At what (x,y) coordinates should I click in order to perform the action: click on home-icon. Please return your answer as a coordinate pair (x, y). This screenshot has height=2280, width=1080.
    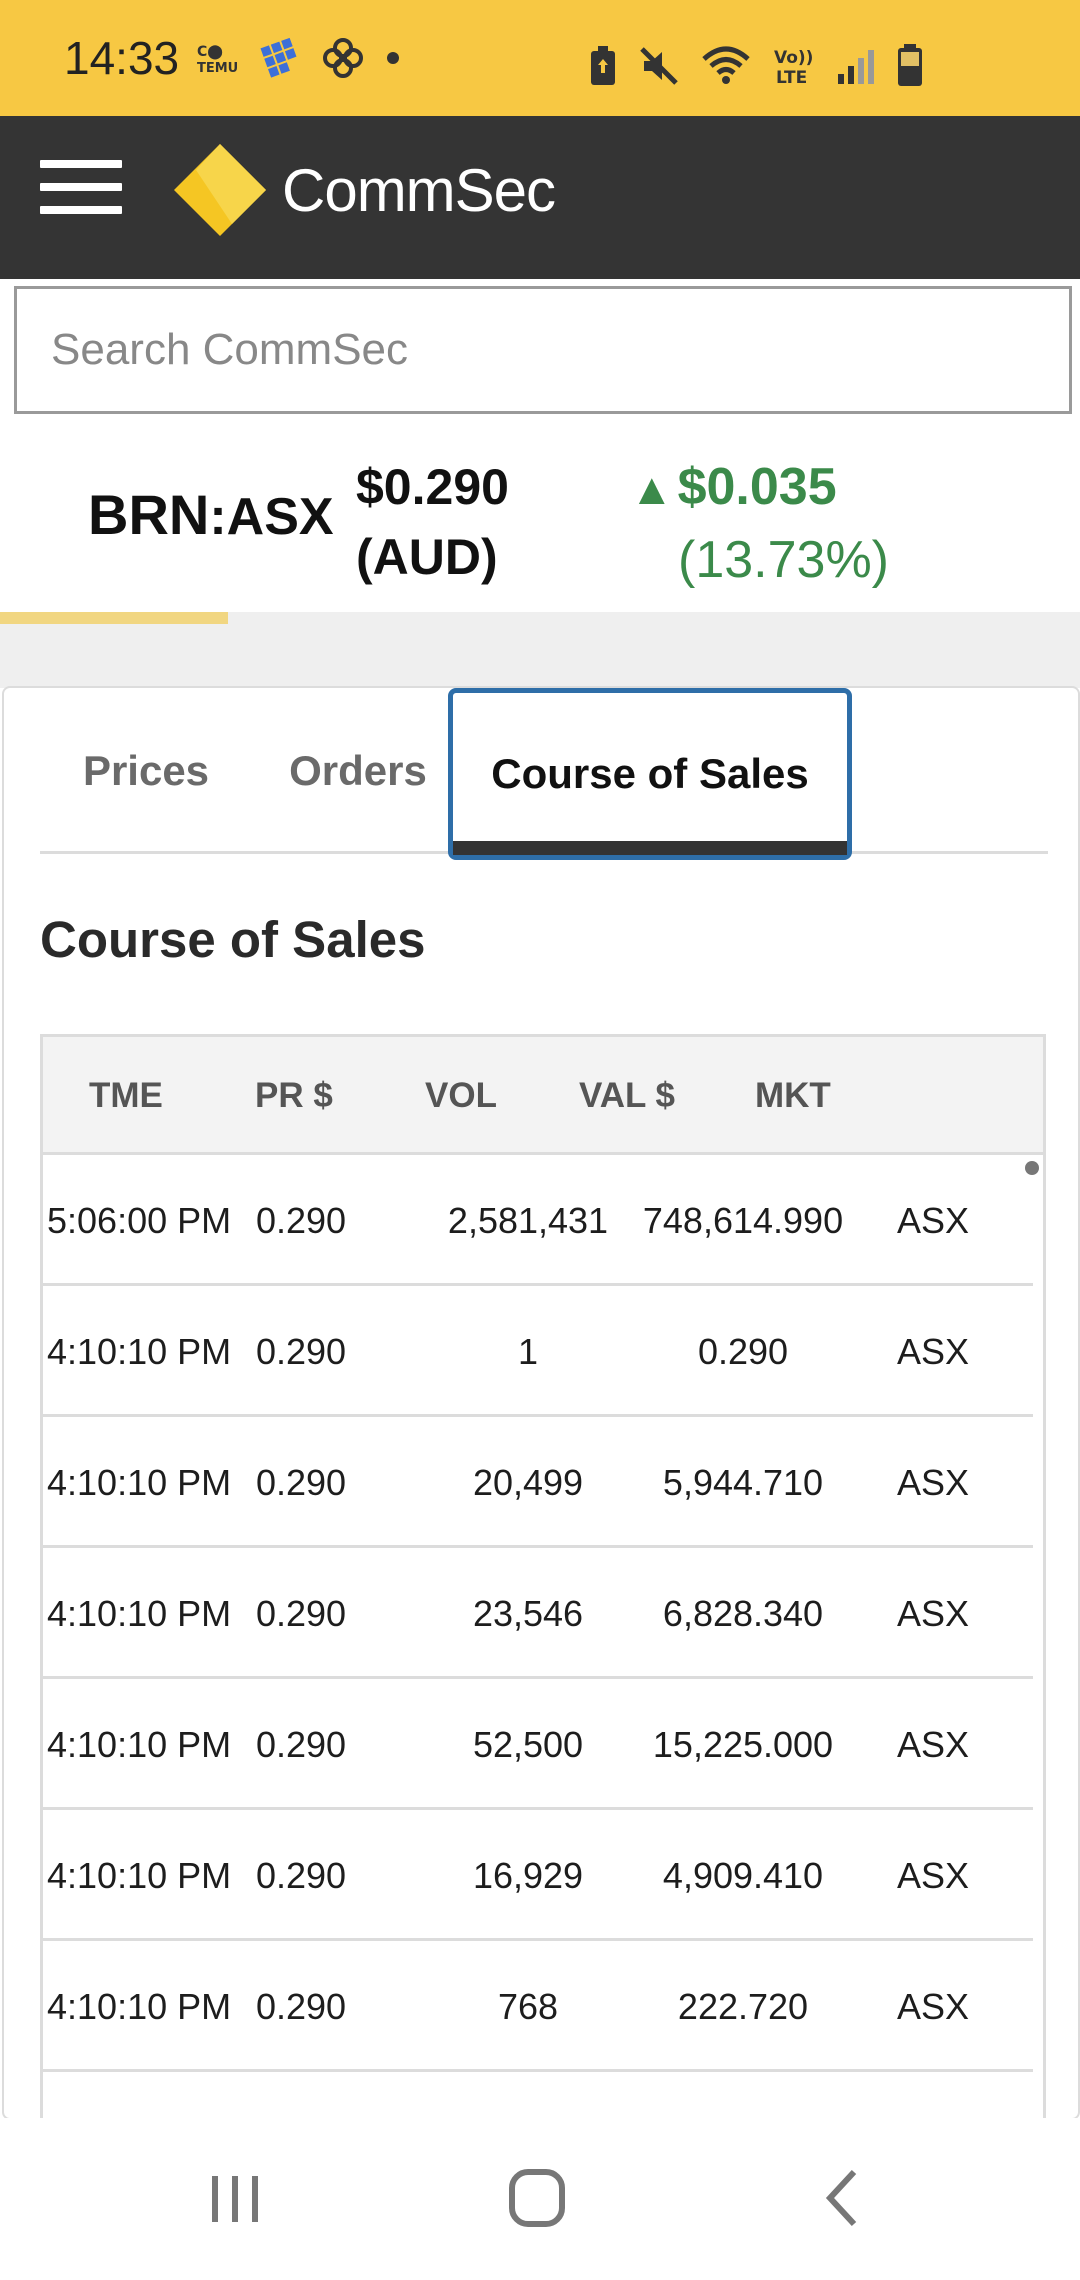
    Looking at the image, I should click on (538, 2200).